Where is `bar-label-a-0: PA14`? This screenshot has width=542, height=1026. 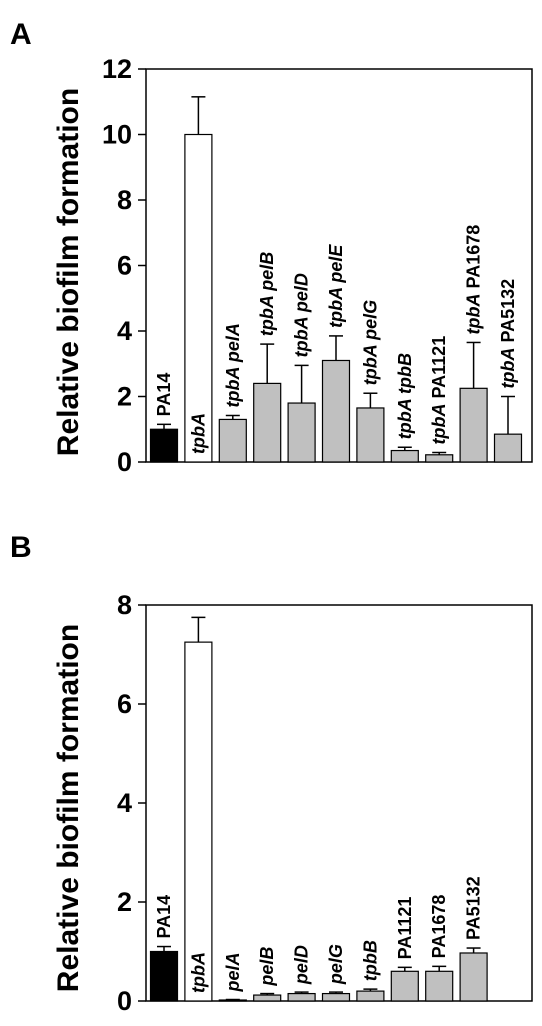
bar-label-a-0: PA14 is located at coordinates (164, 395).